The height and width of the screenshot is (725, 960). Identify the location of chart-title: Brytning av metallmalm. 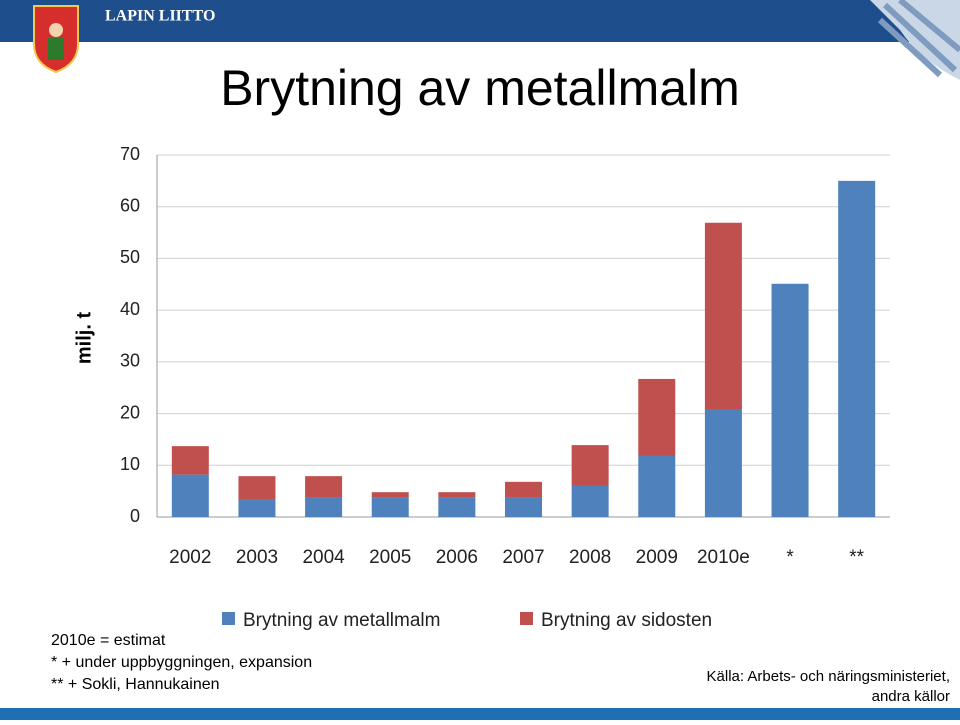
(480, 88).